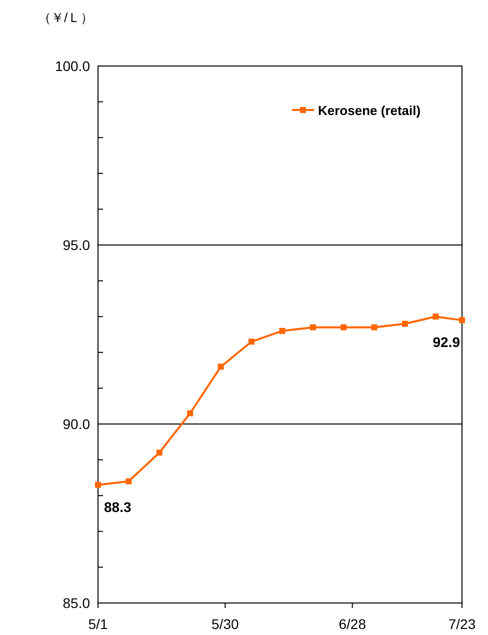  What do you see at coordinates (98, 624) in the screenshot?
I see `x-tick-label: 5/1` at bounding box center [98, 624].